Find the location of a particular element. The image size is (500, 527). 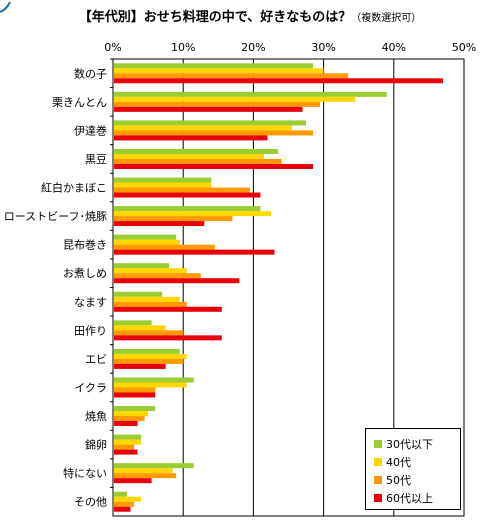

category-label: 伊達巻 is located at coordinates (90, 130).